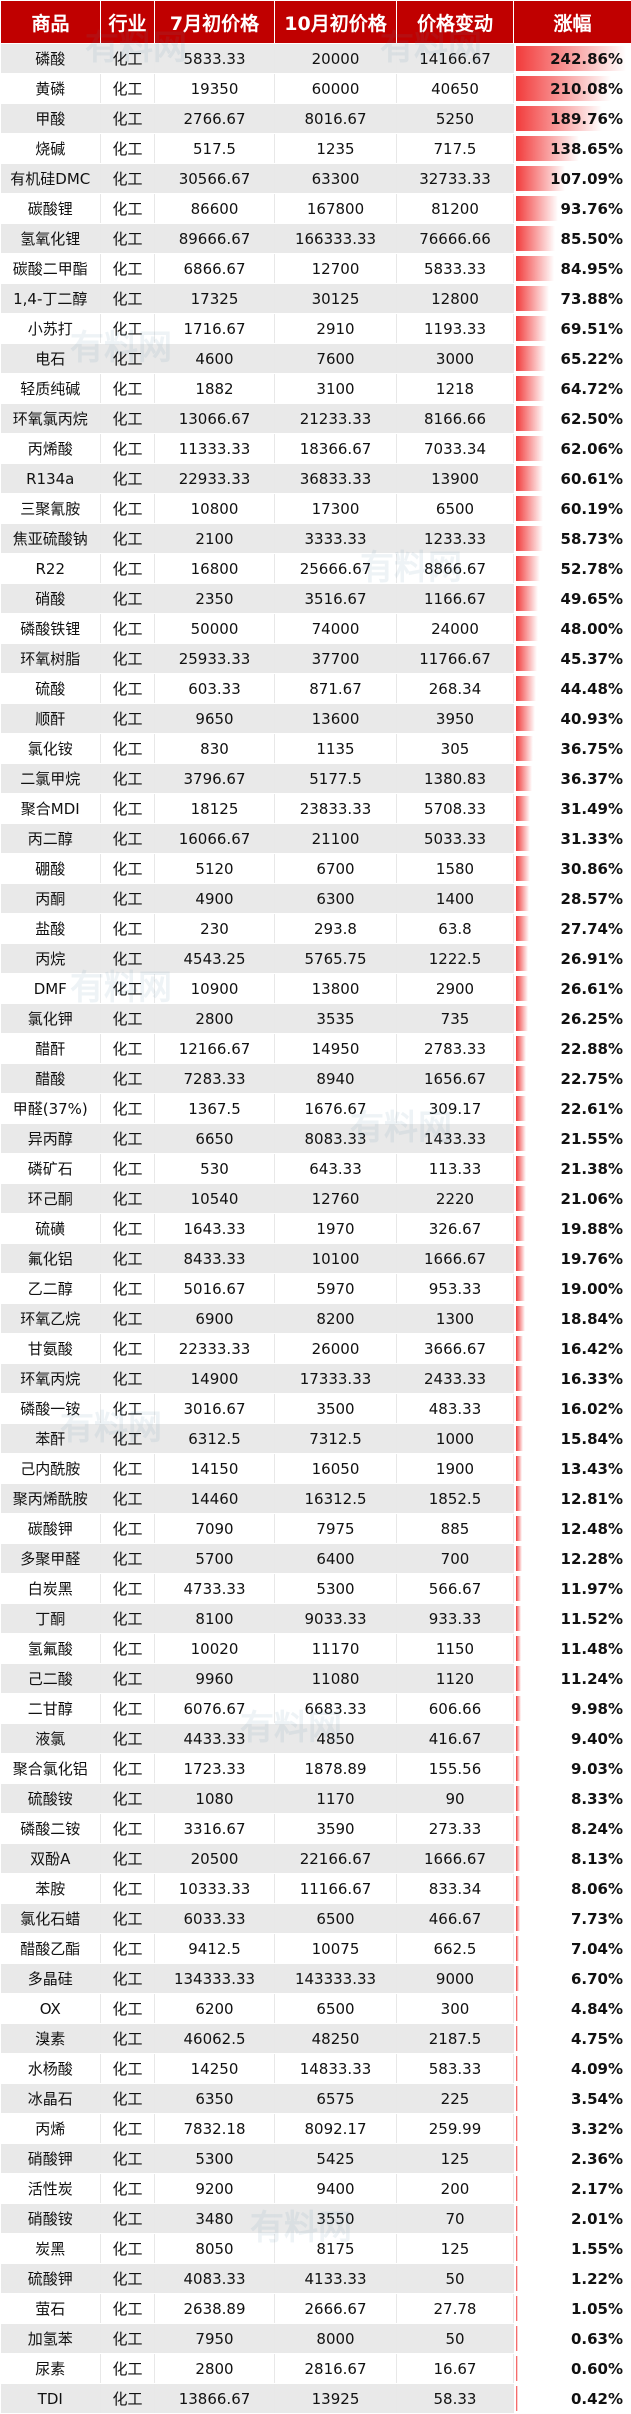  I want to click on price-change-cell: 1000, so click(455, 1439).